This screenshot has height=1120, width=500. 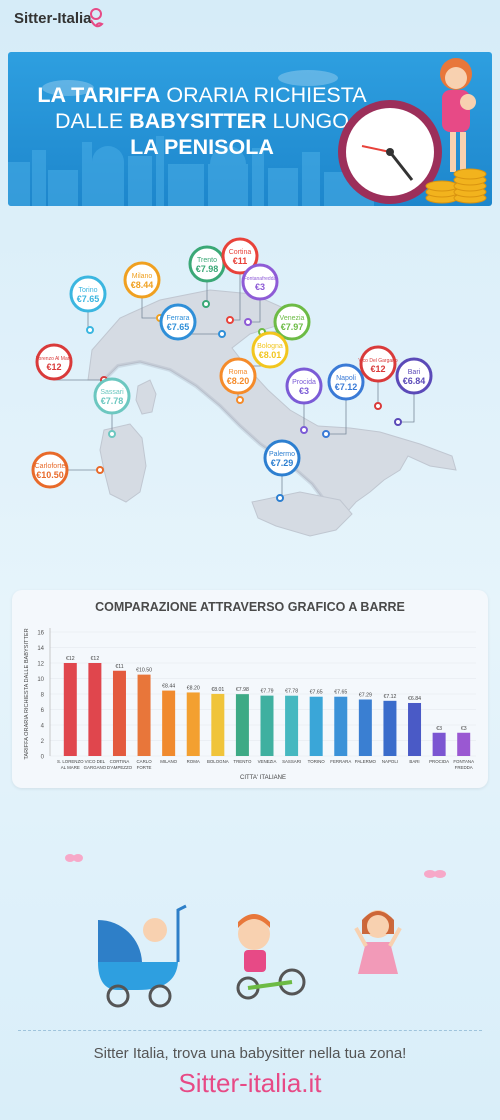 I want to click on chart-title: COMPARAZIONE ATTRAVERSO GRAFICO A BARRE, so click(x=250, y=607).